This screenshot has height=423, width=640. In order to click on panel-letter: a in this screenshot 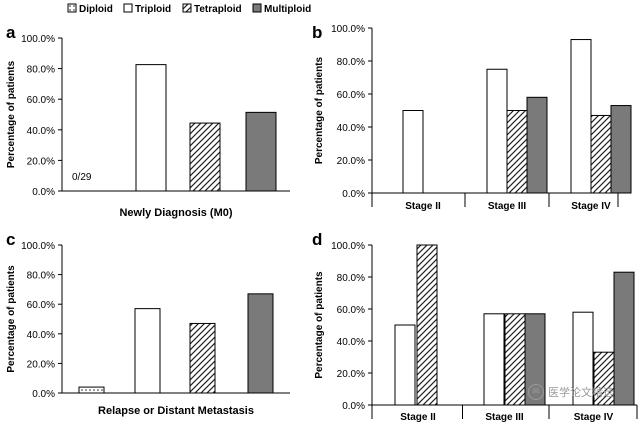, I will do `click(11, 32)`.